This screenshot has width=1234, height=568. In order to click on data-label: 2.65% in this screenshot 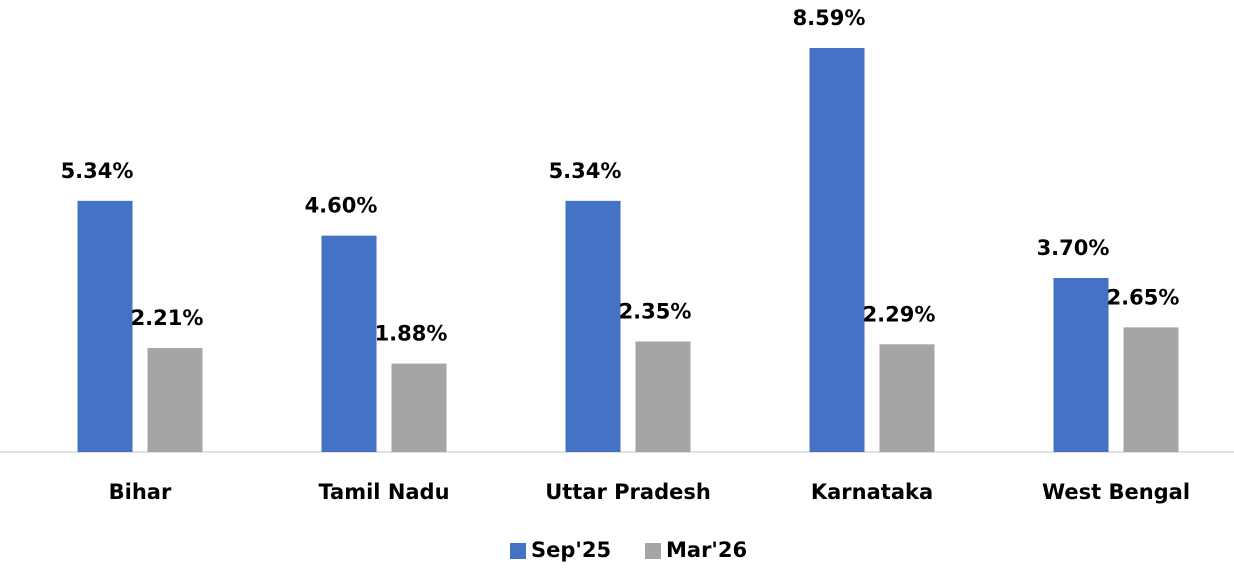, I will do `click(1143, 297)`.